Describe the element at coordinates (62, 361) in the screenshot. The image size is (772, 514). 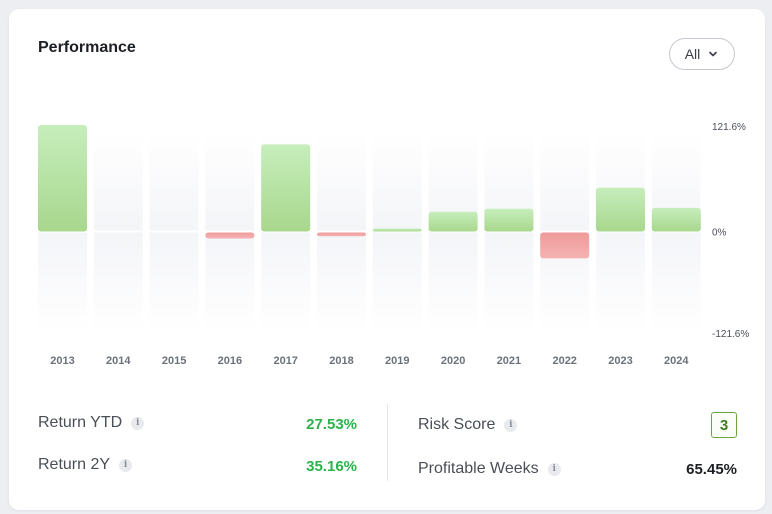
I see `x-tick-label: 2013` at that location.